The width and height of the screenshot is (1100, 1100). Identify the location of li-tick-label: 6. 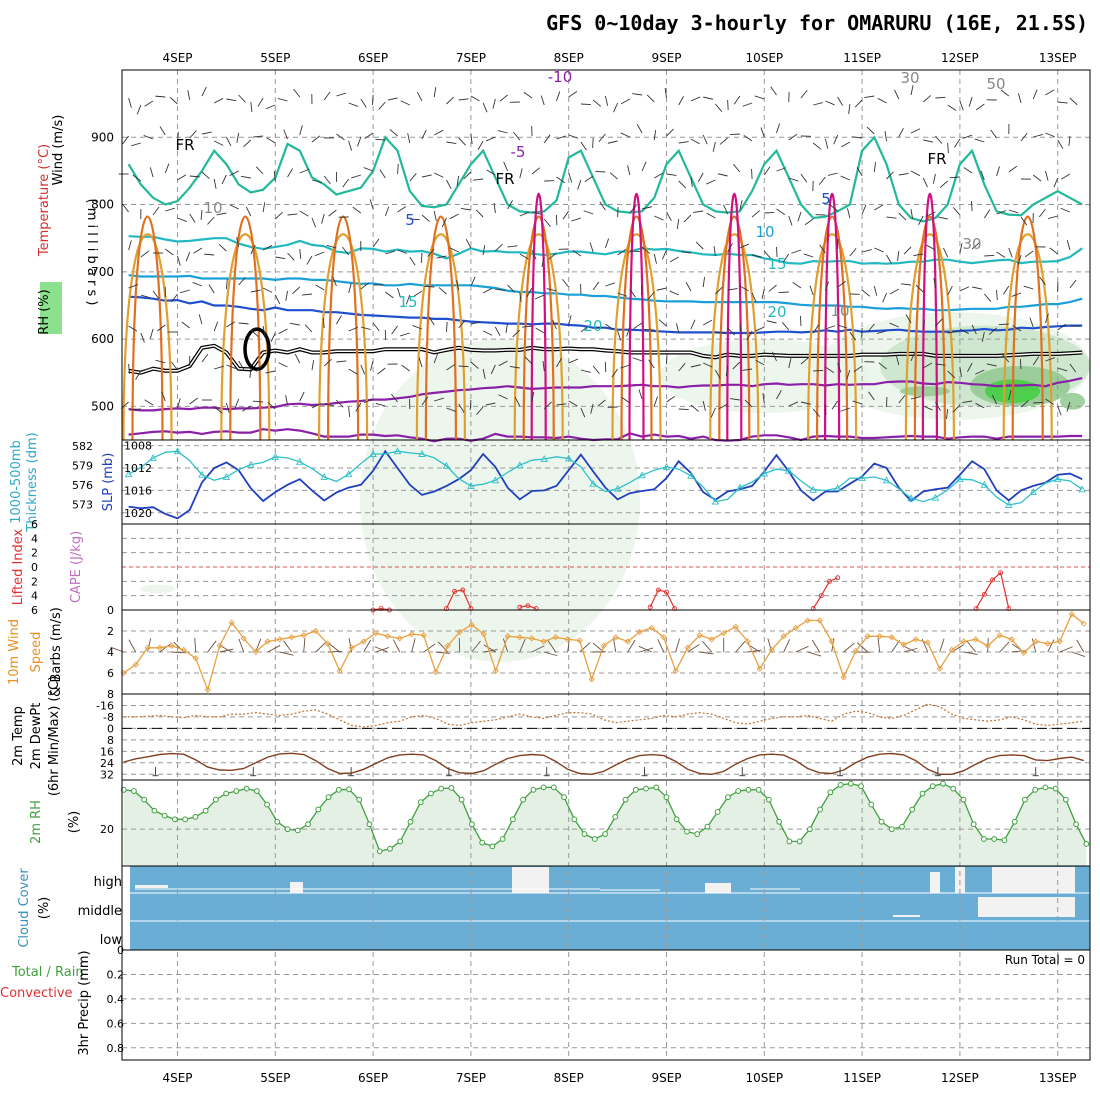
(34, 524).